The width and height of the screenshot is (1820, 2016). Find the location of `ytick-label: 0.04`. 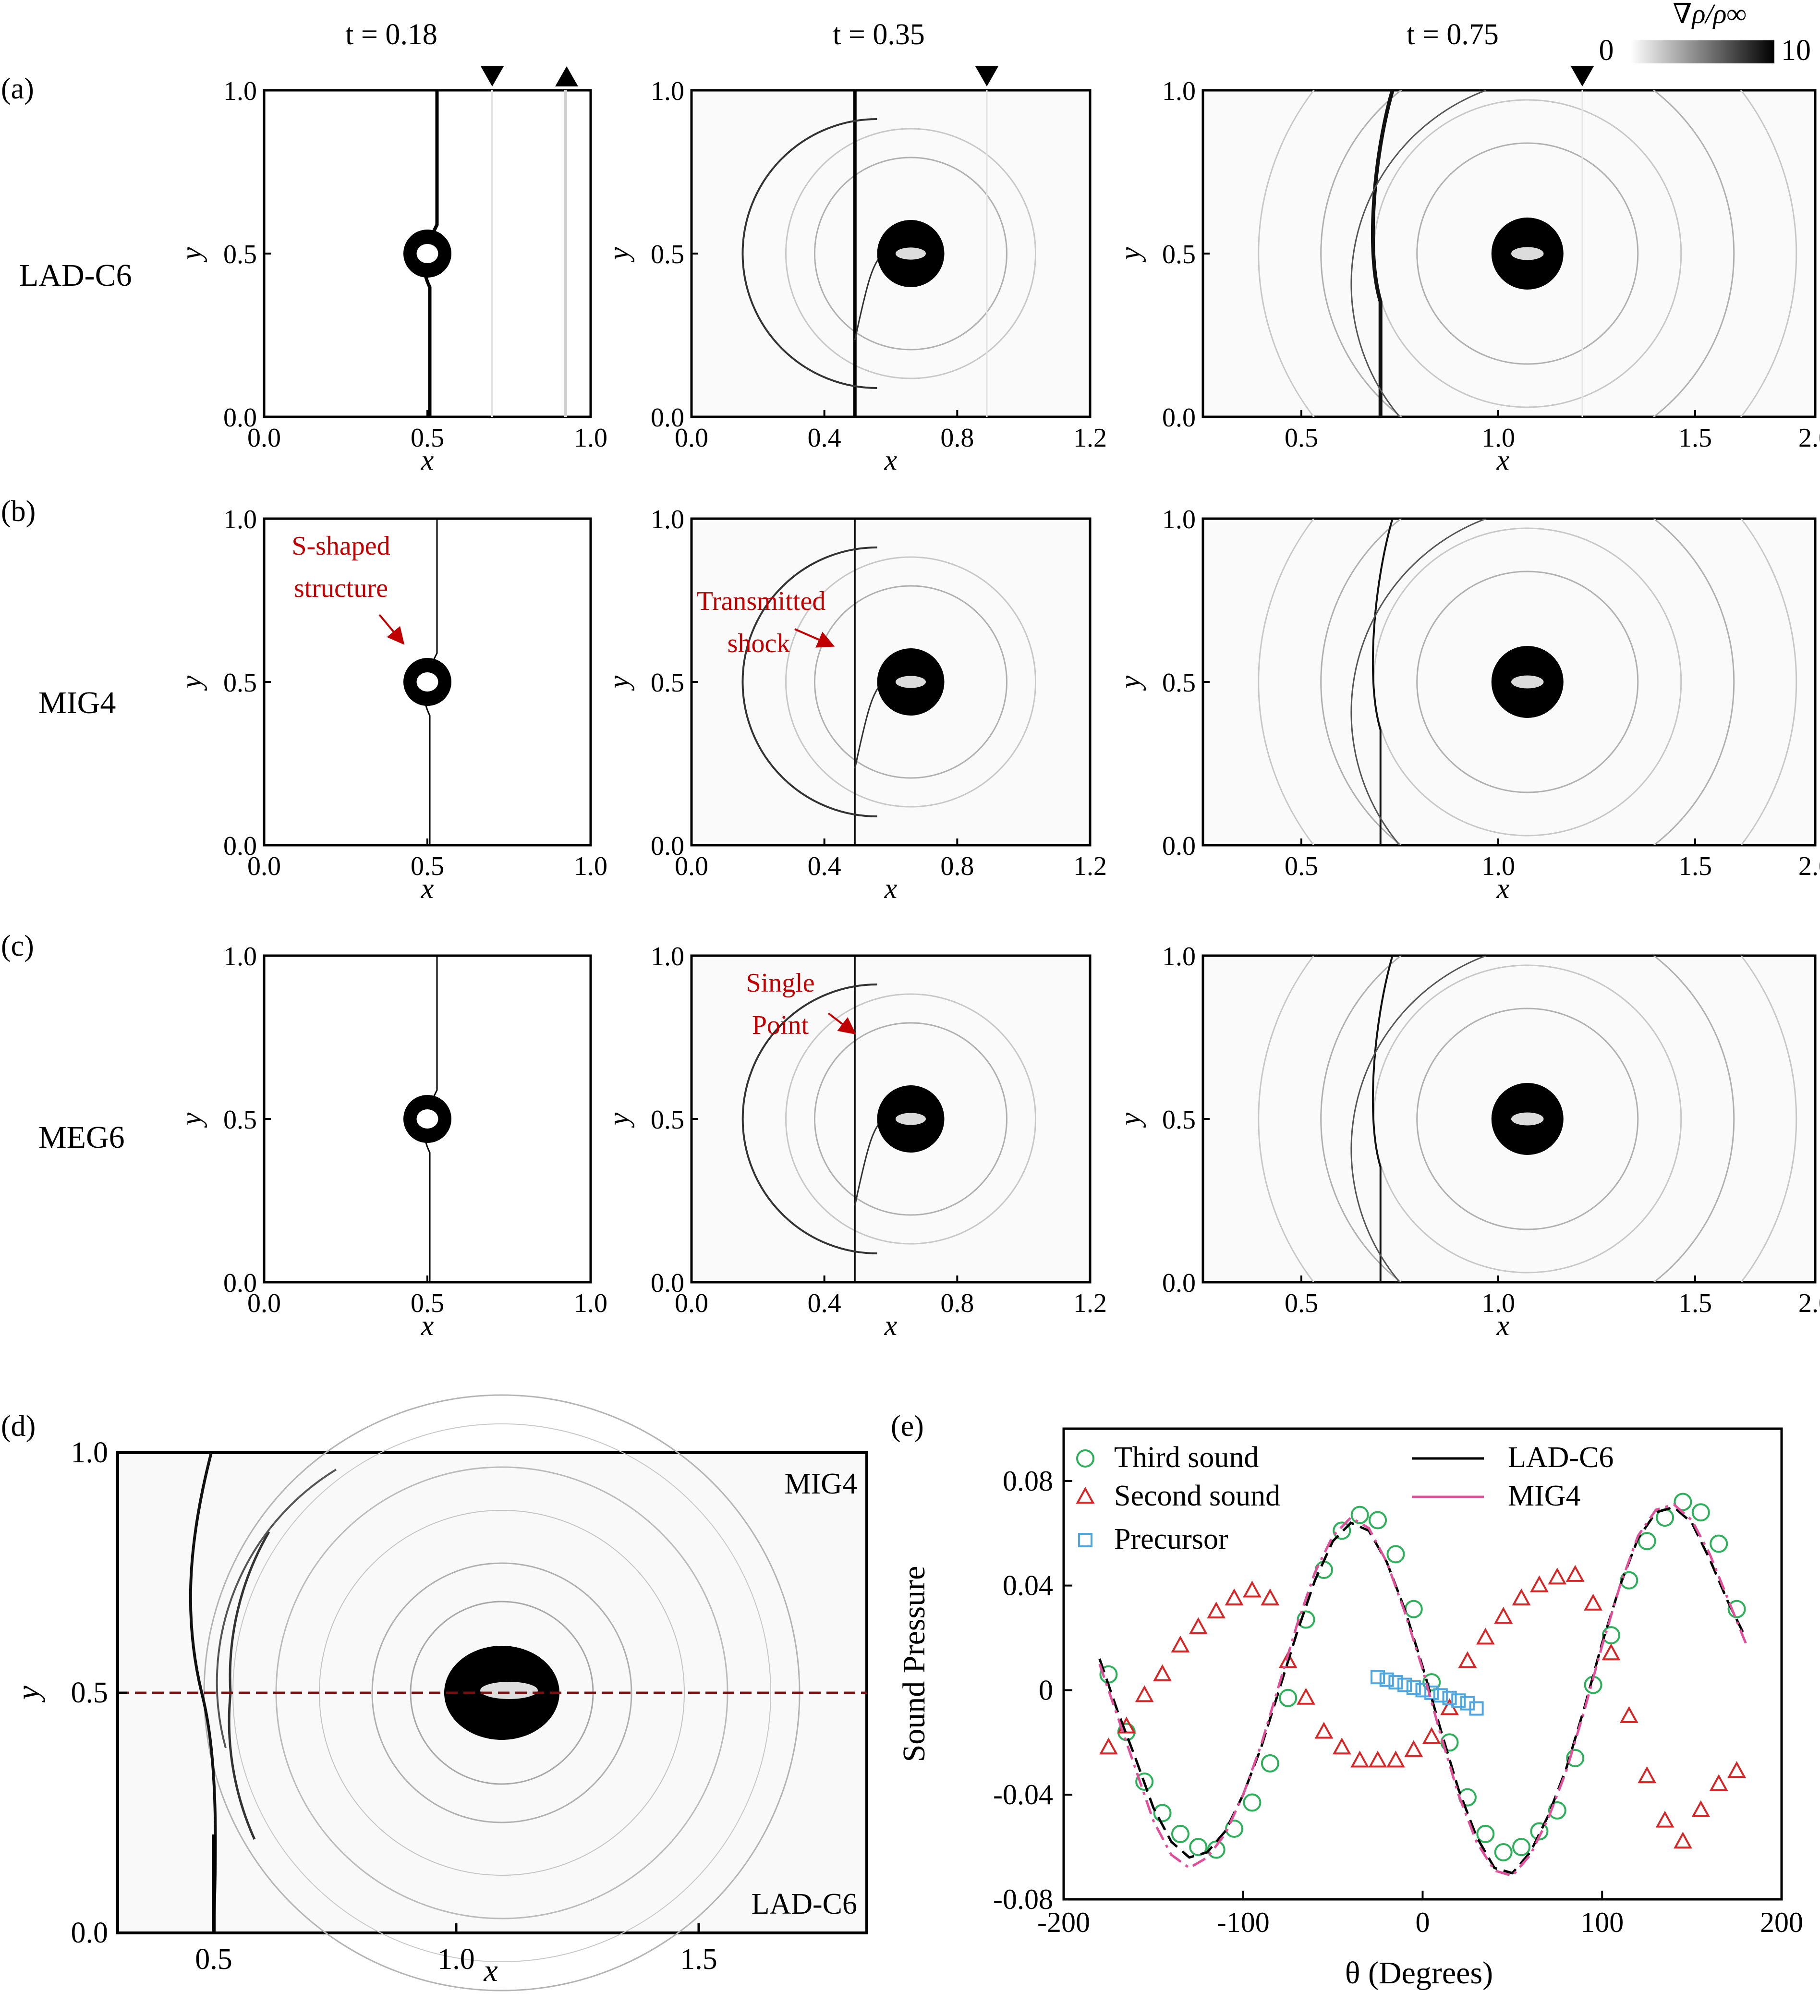

ytick-label: 0.04 is located at coordinates (1028, 1586).